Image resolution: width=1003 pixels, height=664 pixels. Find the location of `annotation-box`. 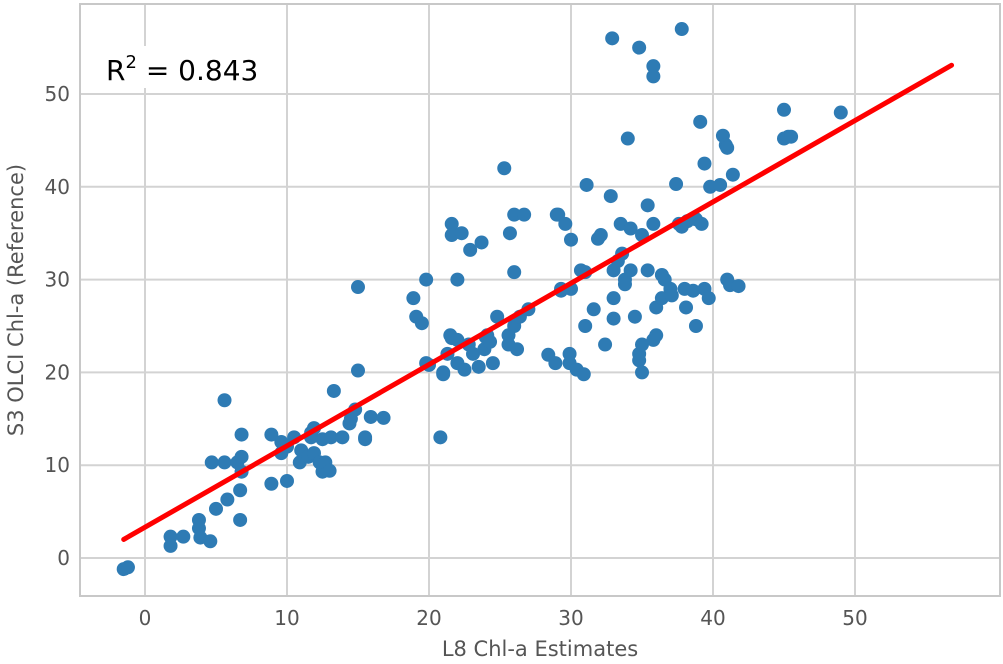

annotation-box is located at coordinates (188, 67).